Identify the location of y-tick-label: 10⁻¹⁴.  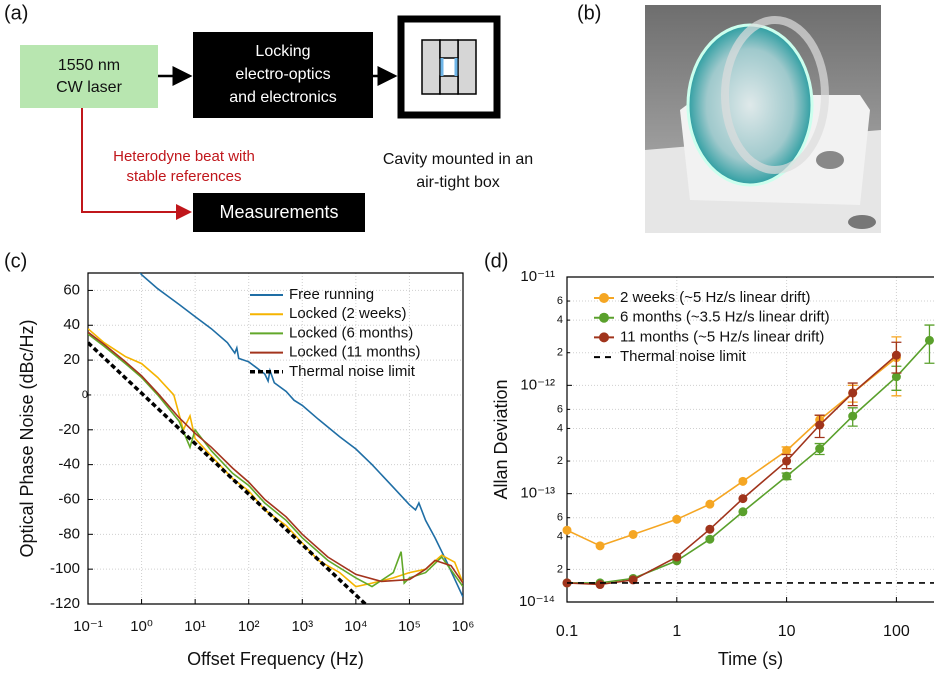
(537, 601).